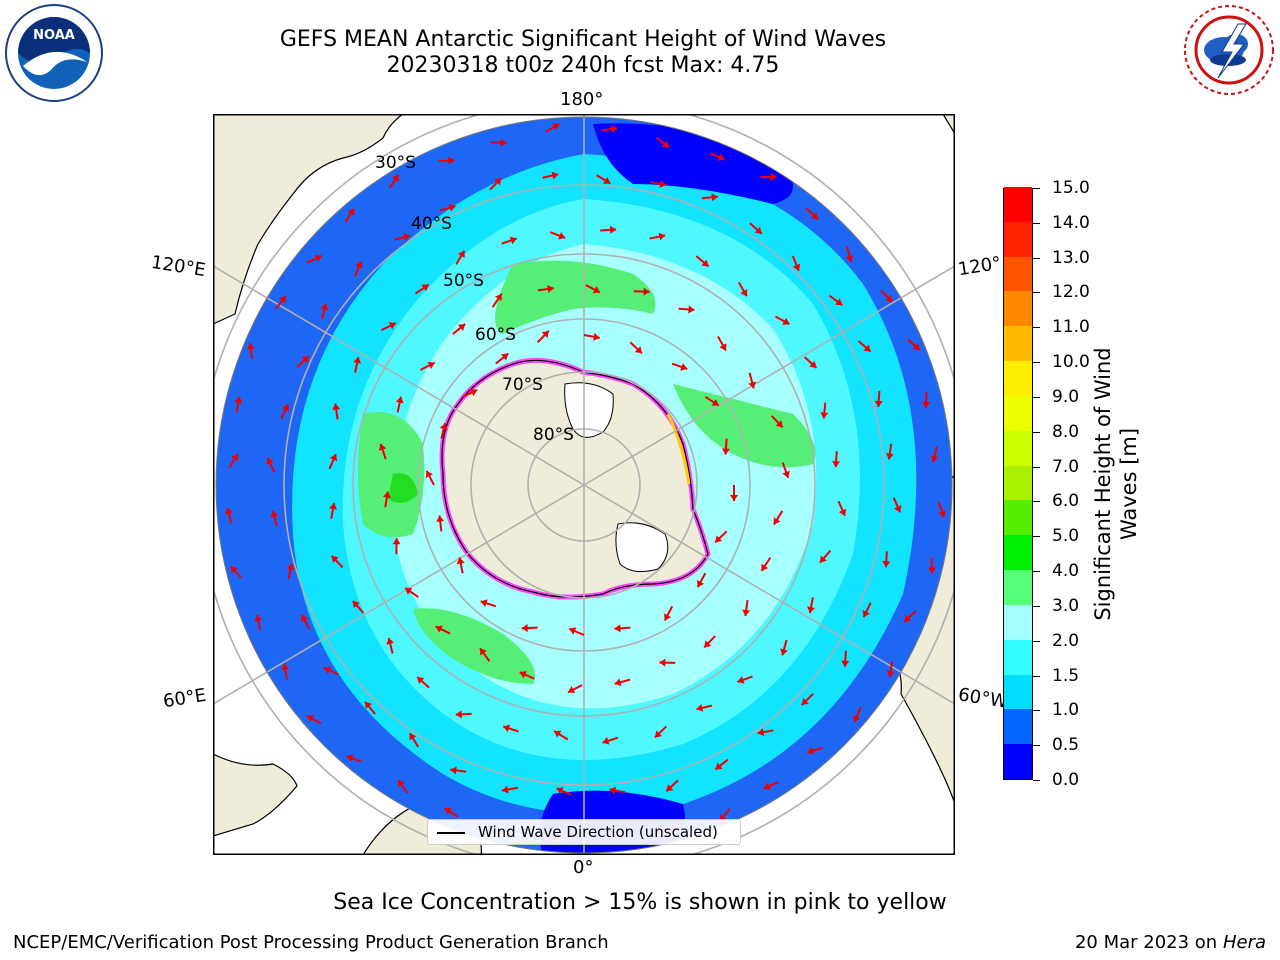 This screenshot has width=1280, height=960. I want to click on colorbar-tick-label: 5.0, so click(1066, 536).